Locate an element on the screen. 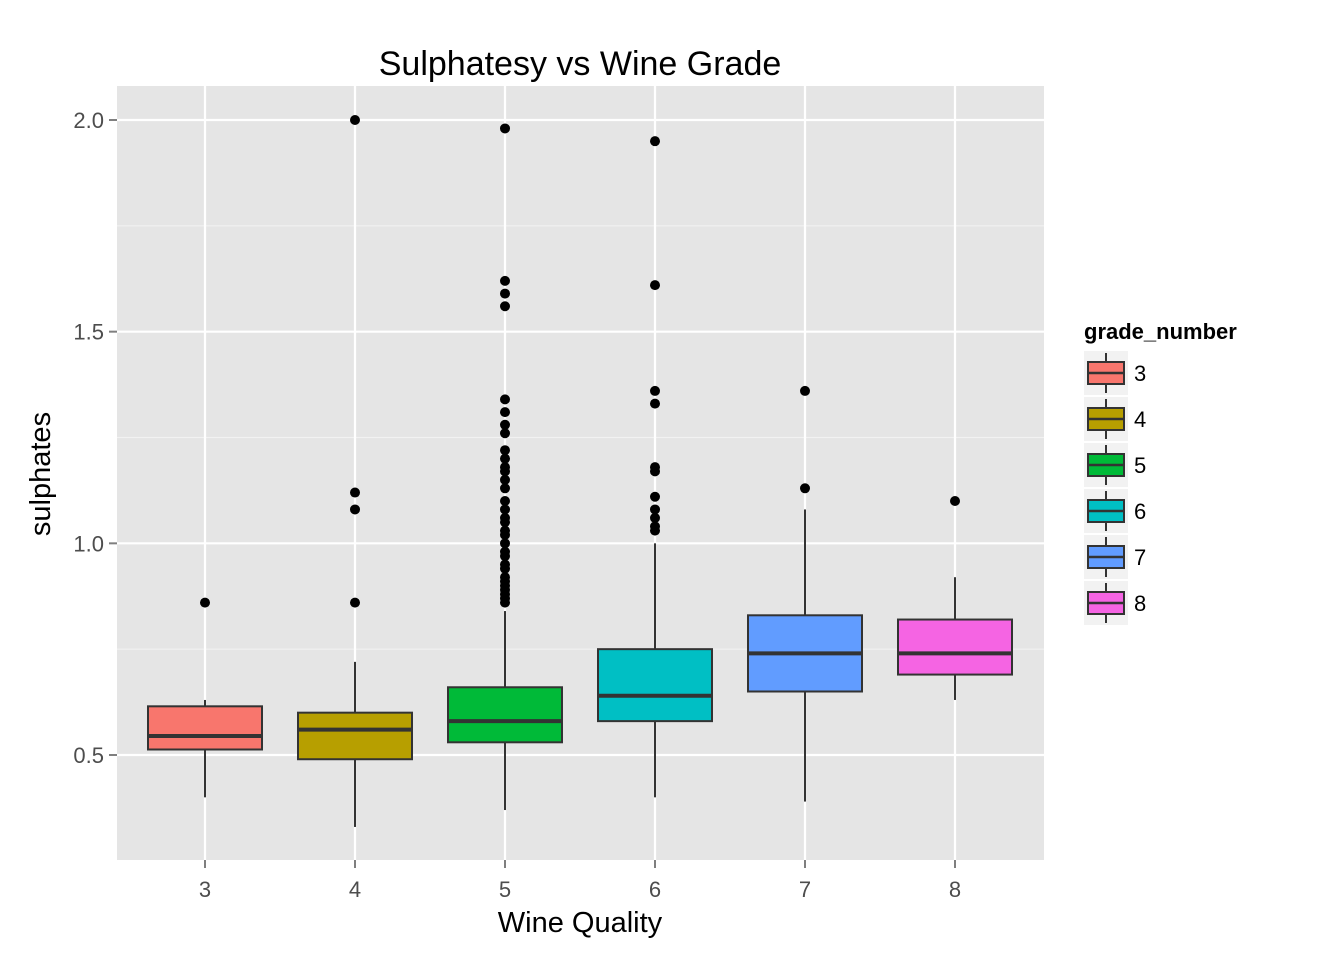 Image resolution: width=1344 pixels, height=960 pixels. legend-label: 6 is located at coordinates (1140, 511).